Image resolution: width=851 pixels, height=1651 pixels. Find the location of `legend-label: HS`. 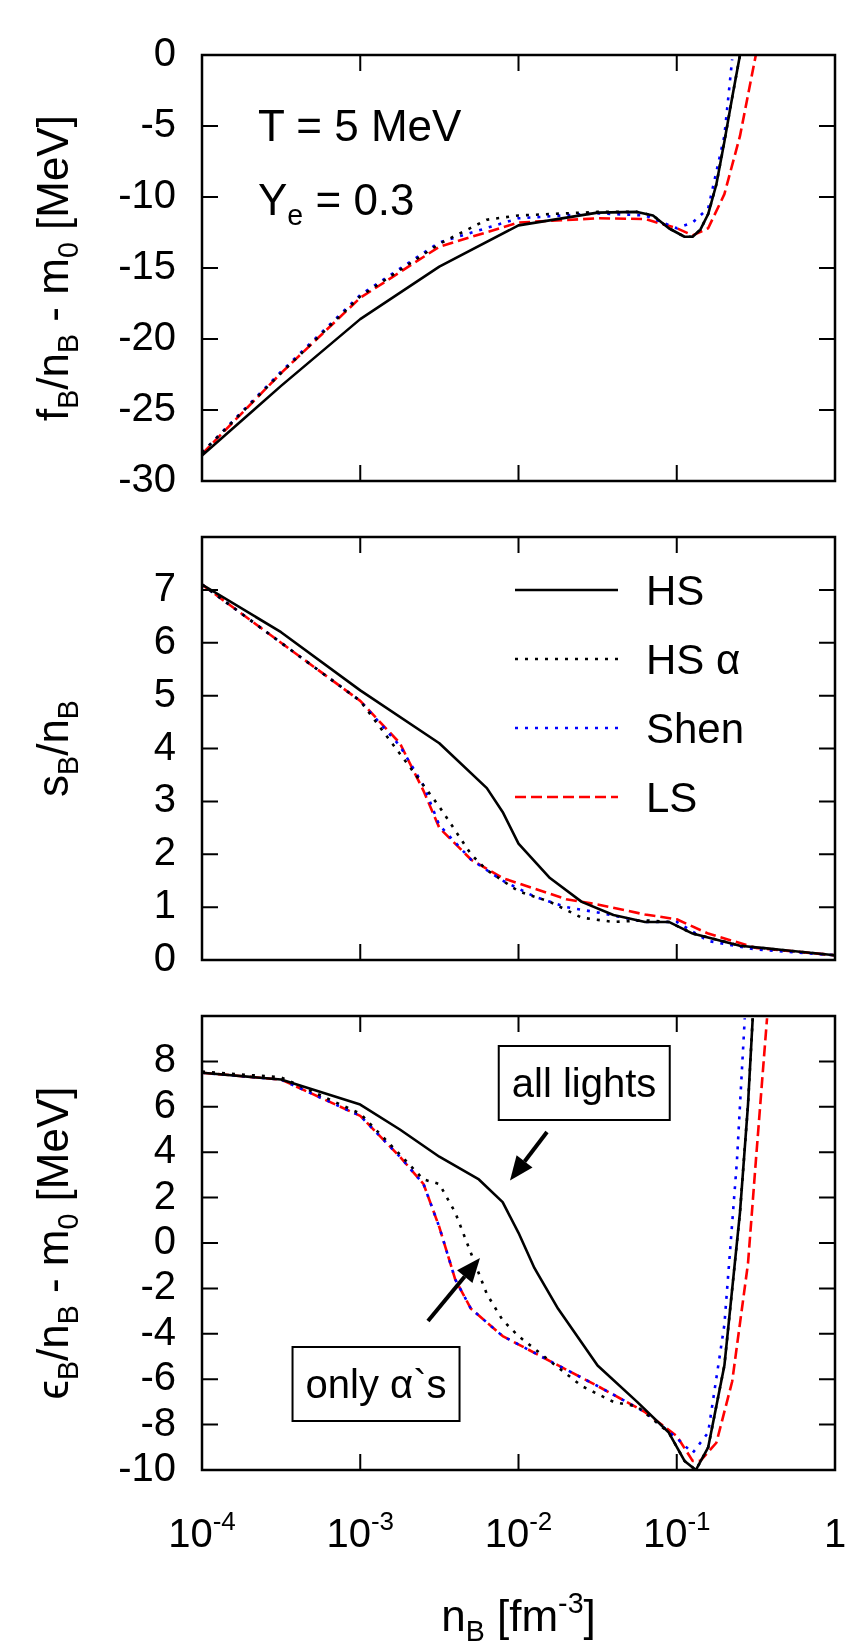

legend-label: HS is located at coordinates (675, 590).